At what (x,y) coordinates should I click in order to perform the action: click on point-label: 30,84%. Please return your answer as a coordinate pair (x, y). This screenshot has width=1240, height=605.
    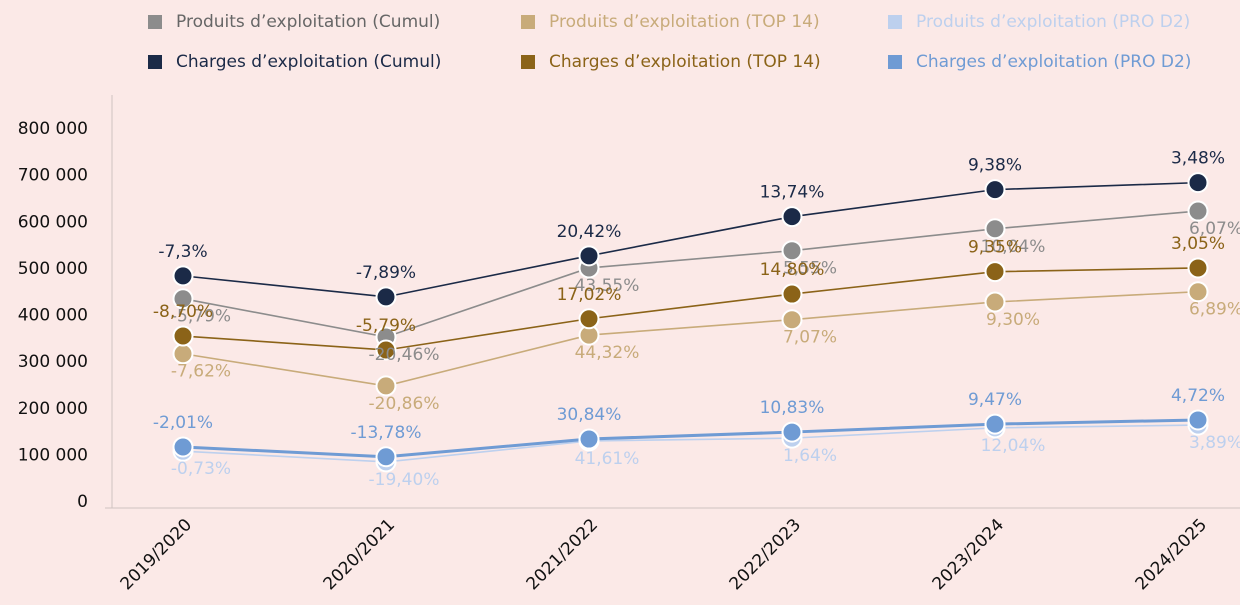
    Looking at the image, I should click on (589, 415).